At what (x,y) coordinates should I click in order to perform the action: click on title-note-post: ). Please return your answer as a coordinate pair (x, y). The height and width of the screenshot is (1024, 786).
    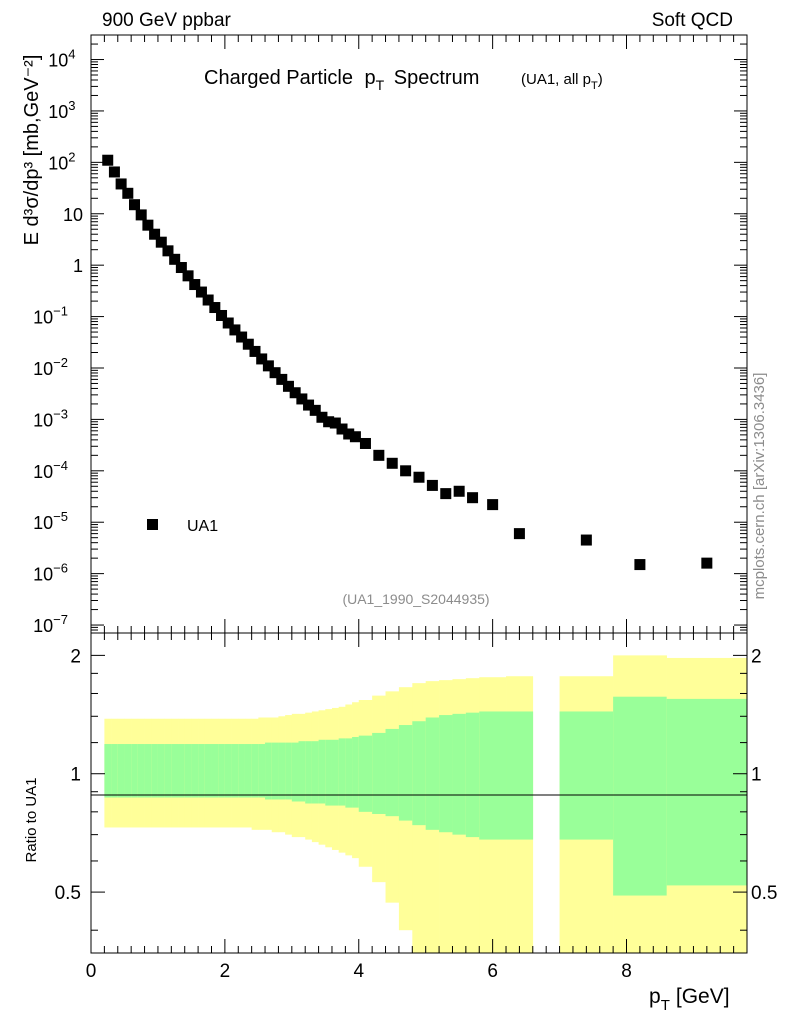
    Looking at the image, I should click on (600, 79).